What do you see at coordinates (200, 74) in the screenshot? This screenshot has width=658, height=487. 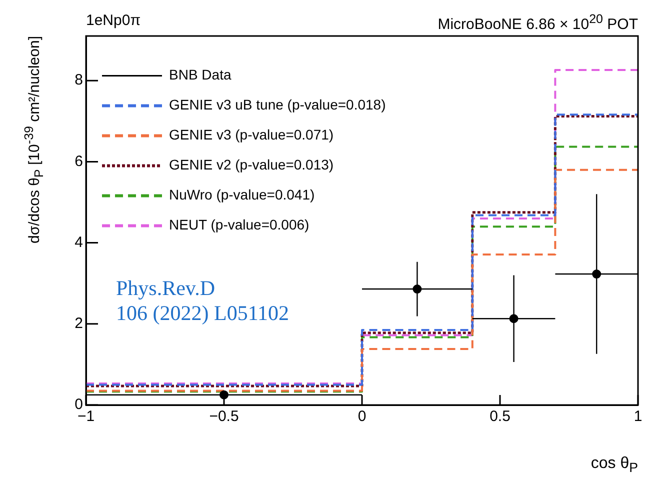 I see `legend-label: BNB Data` at bounding box center [200, 74].